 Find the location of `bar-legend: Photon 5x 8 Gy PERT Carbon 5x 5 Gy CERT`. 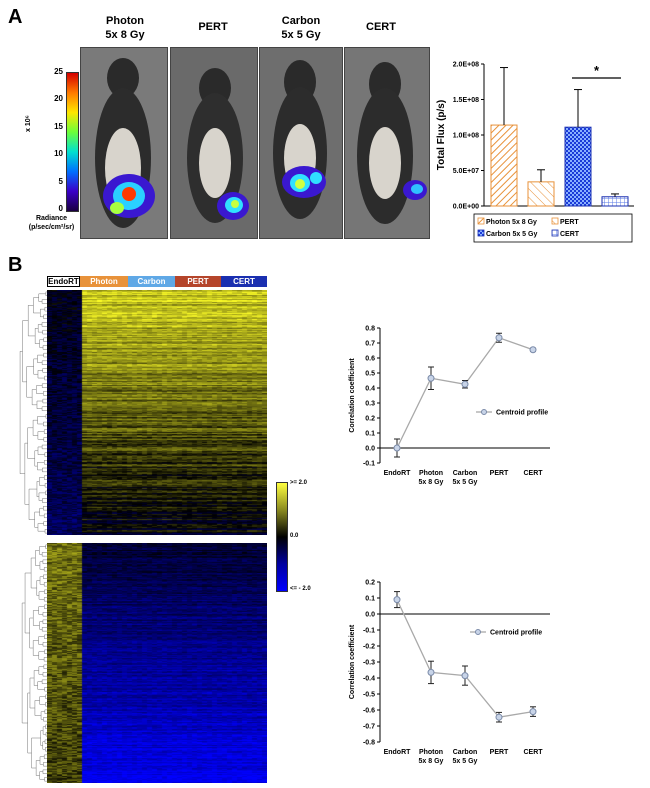

bar-legend: Photon 5x 8 Gy PERT Carbon 5x 5 Gy CERT is located at coordinates (553, 228).